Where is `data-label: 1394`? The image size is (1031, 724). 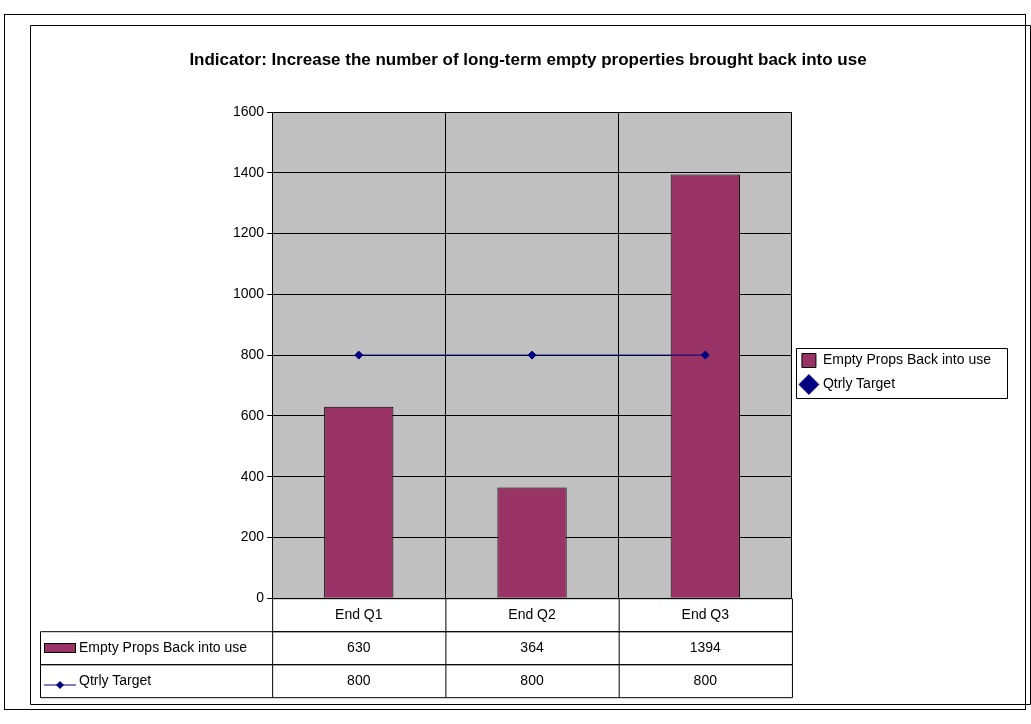
data-label: 1394 is located at coordinates (705, 646).